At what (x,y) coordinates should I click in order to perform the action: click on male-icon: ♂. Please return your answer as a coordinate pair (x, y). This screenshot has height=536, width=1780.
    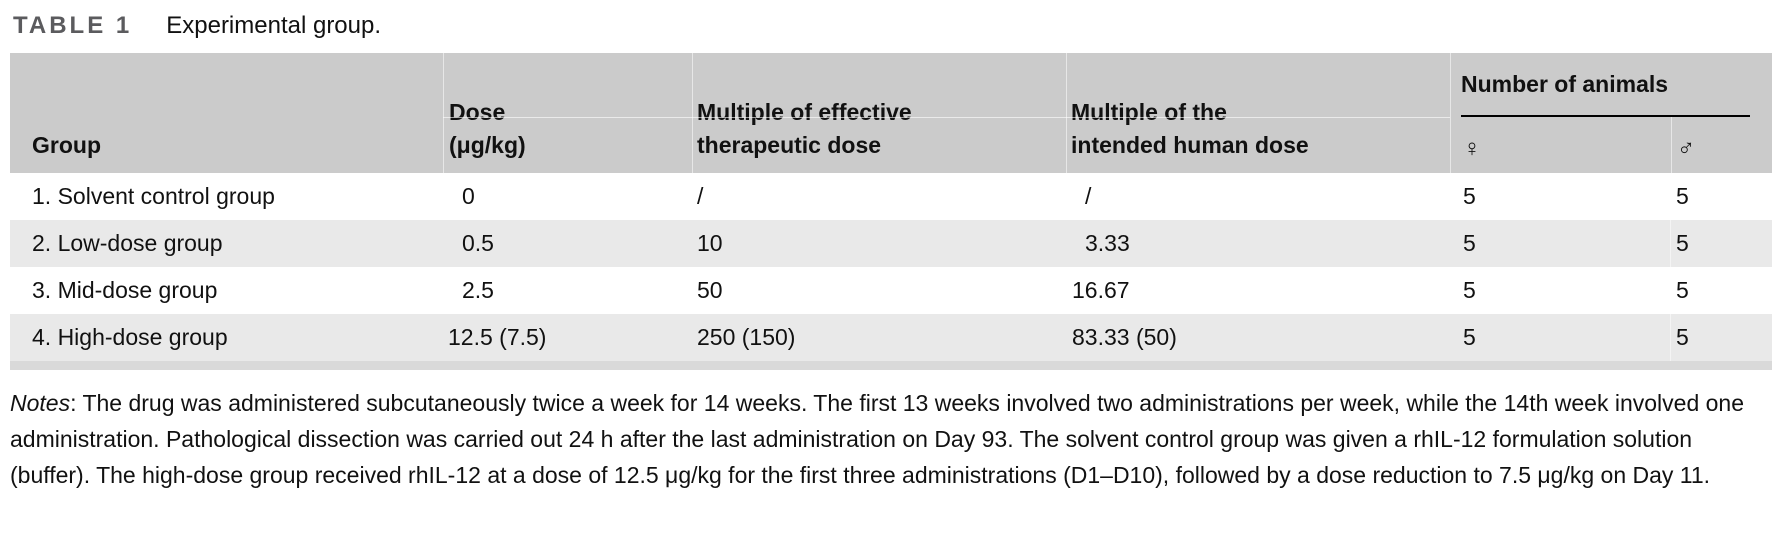
    Looking at the image, I should click on (1722, 145).